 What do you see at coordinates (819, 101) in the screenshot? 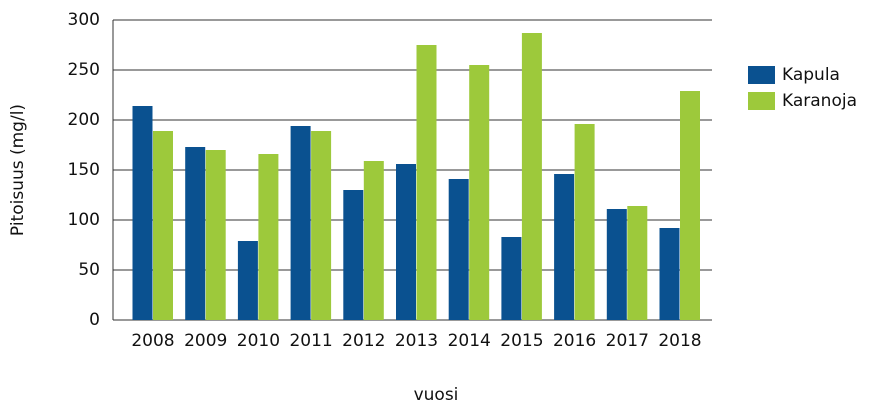
I see `legend-label: Karanoja` at bounding box center [819, 101].